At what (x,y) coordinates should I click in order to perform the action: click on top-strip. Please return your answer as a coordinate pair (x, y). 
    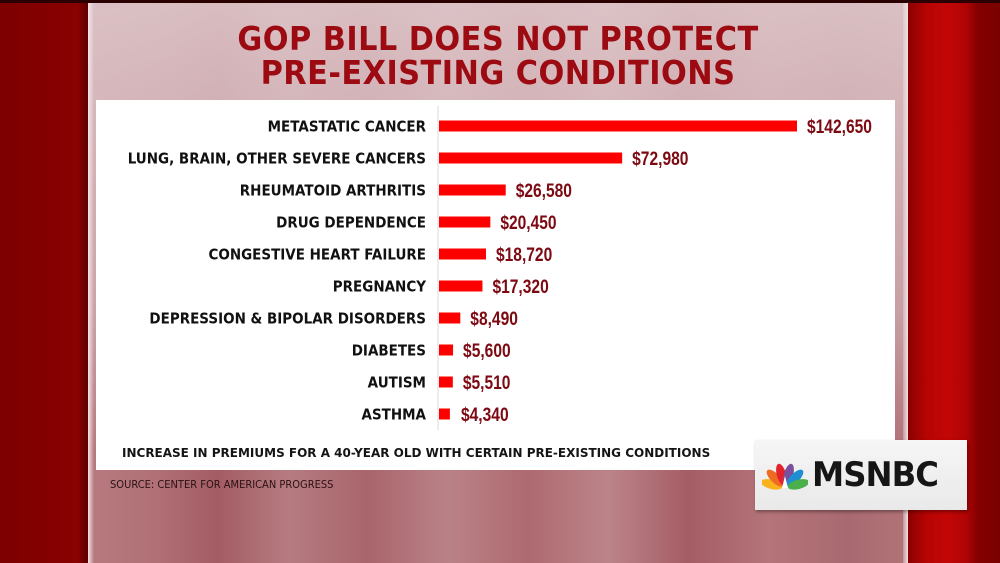
    Looking at the image, I should click on (500, 1).